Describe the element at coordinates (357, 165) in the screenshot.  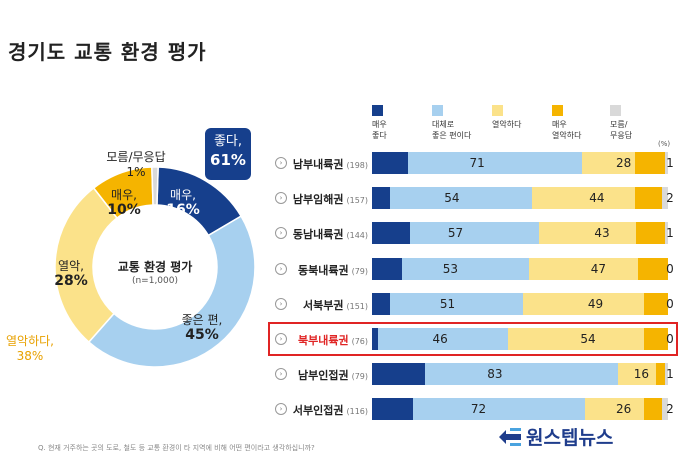
I see `sample-size: (198)` at that location.